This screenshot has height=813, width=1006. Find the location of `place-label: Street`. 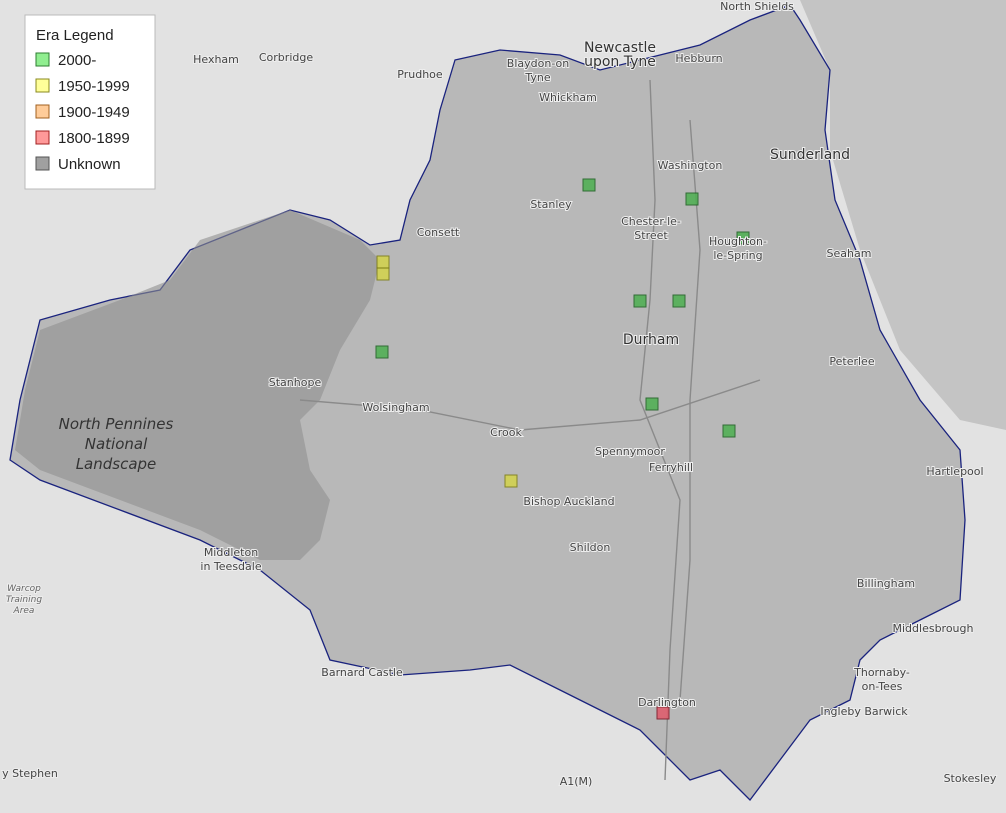

place-label: Street is located at coordinates (651, 235).